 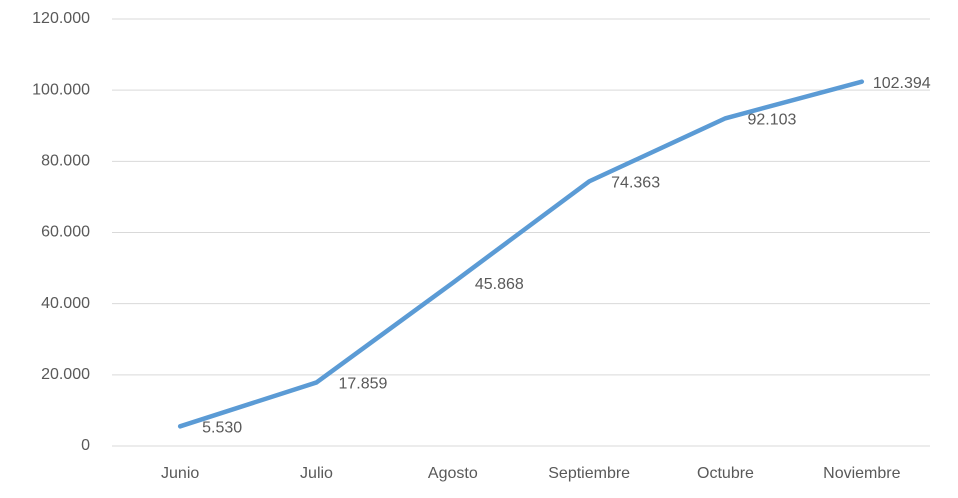 I want to click on y-tick-label: 60.000, so click(x=65, y=232).